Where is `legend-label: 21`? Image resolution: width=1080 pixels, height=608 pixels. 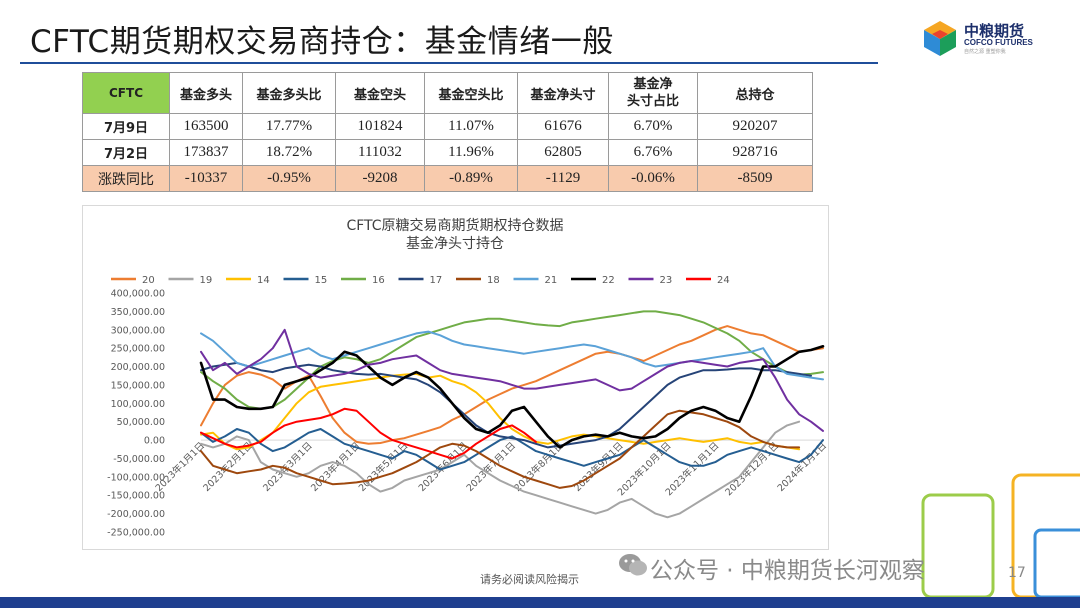
legend-label: 21 is located at coordinates (551, 280).